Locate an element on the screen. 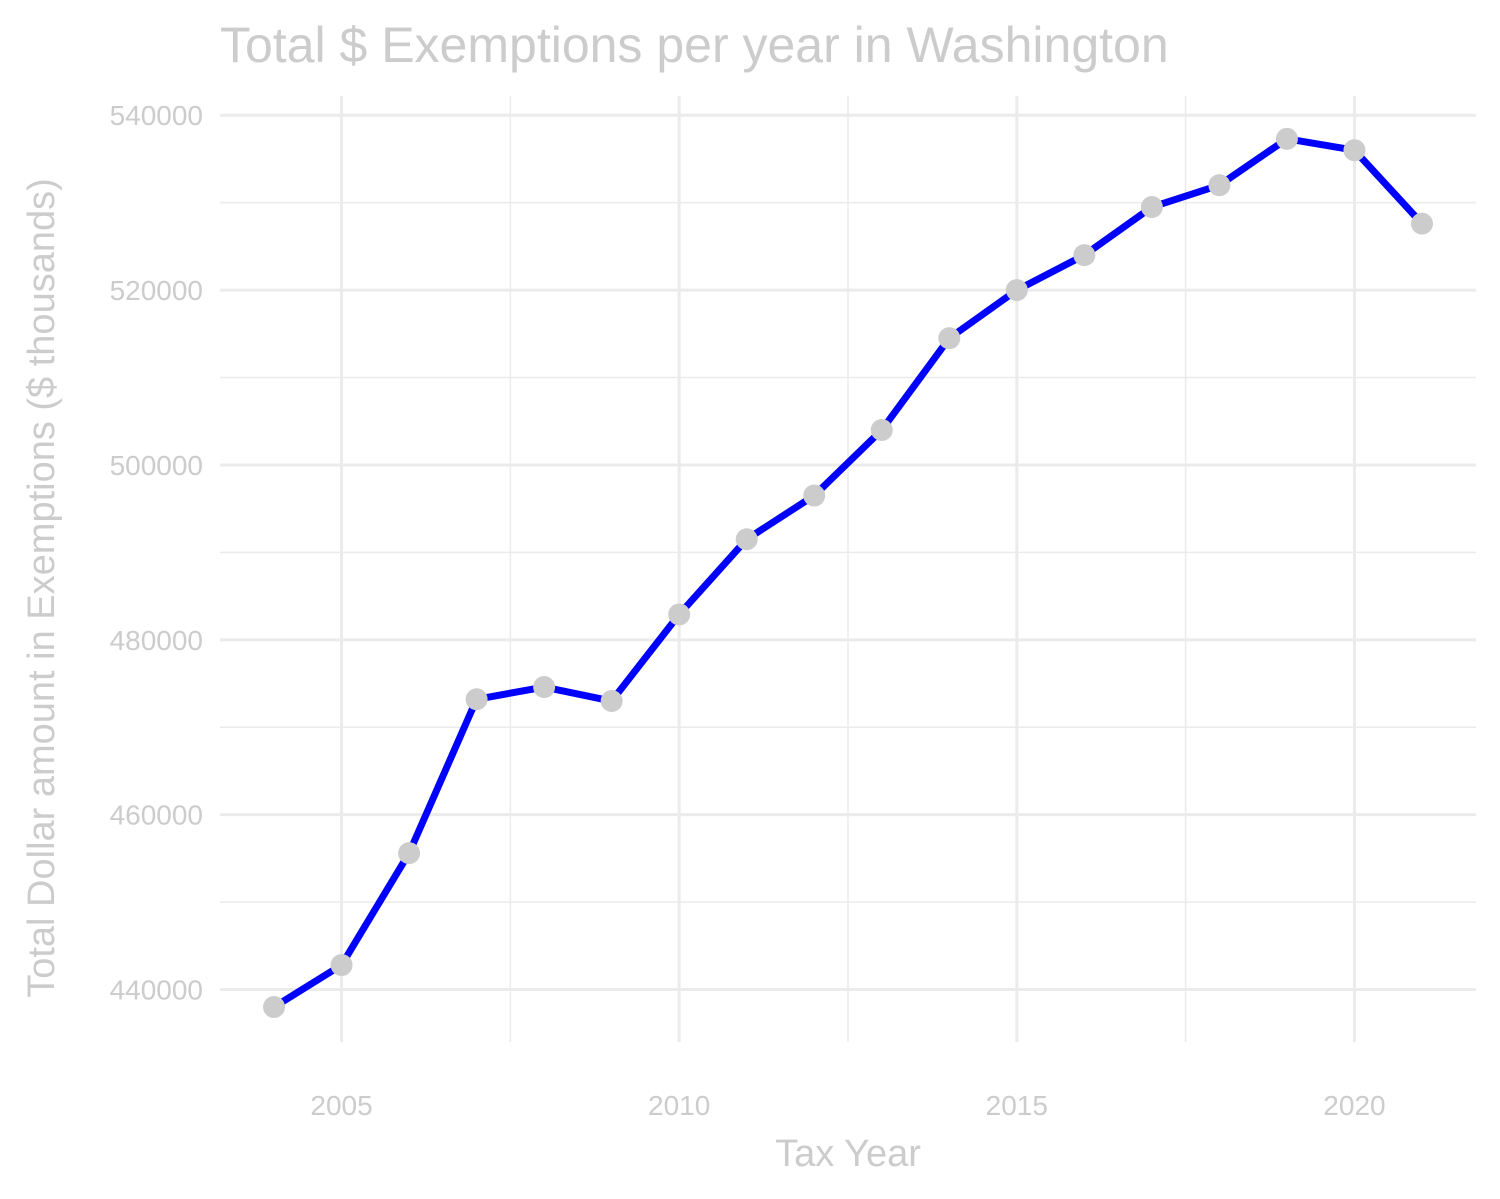  x-tick-label: 2005 is located at coordinates (341, 1105).